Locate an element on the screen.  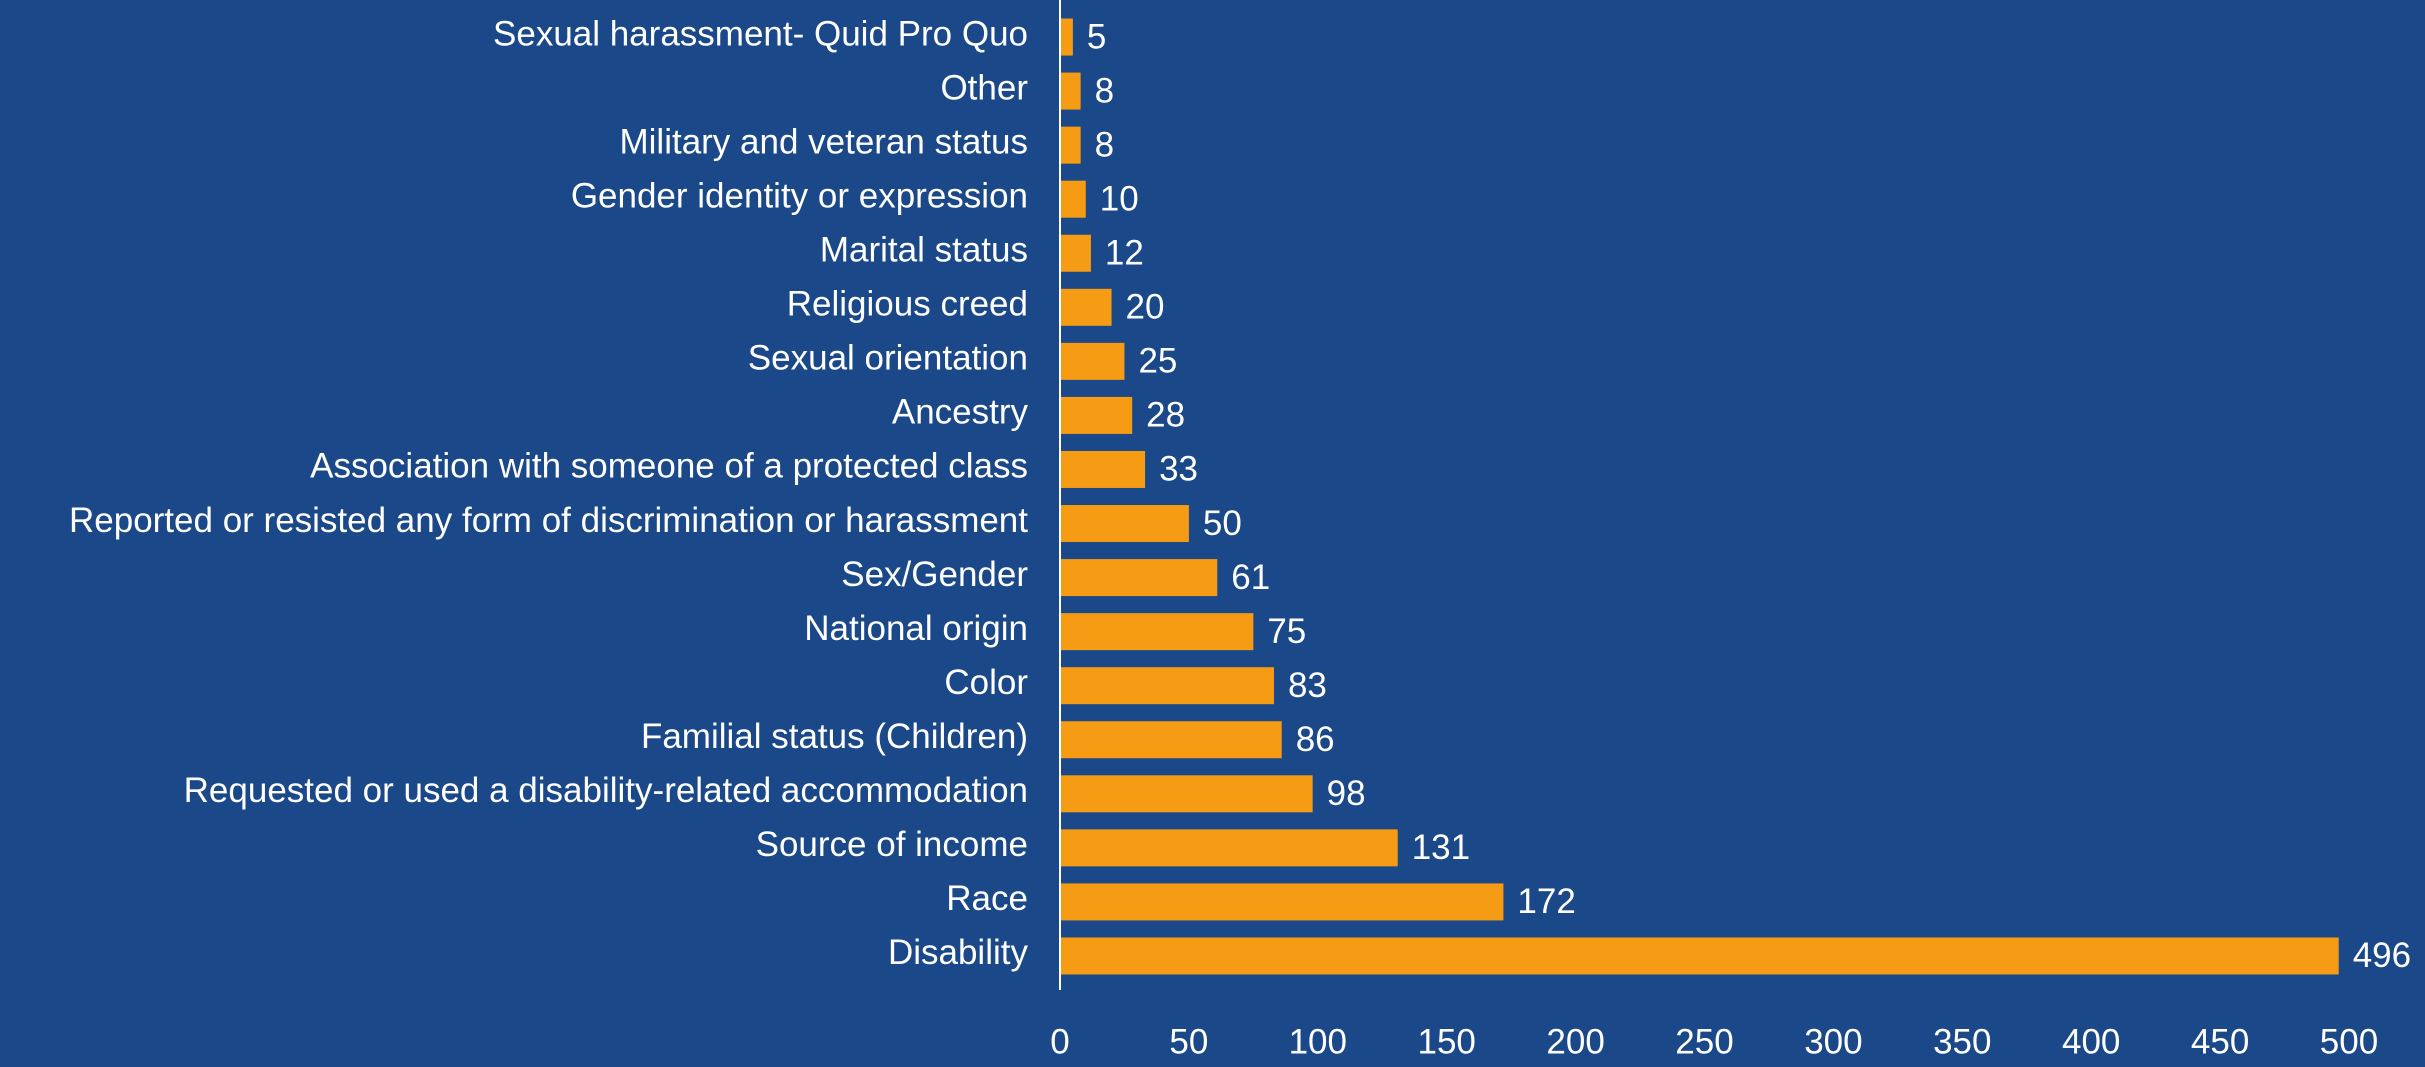
y-tick-label: Sexual harassment- Quid Pro Quo is located at coordinates (760, 33).